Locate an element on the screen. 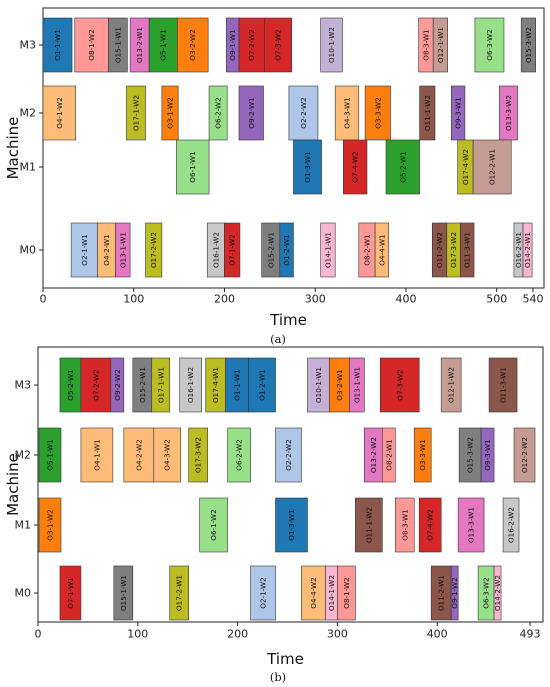 This screenshot has height=687, width=550. task-label: O11-2-W1 is located at coordinates (441, 593).